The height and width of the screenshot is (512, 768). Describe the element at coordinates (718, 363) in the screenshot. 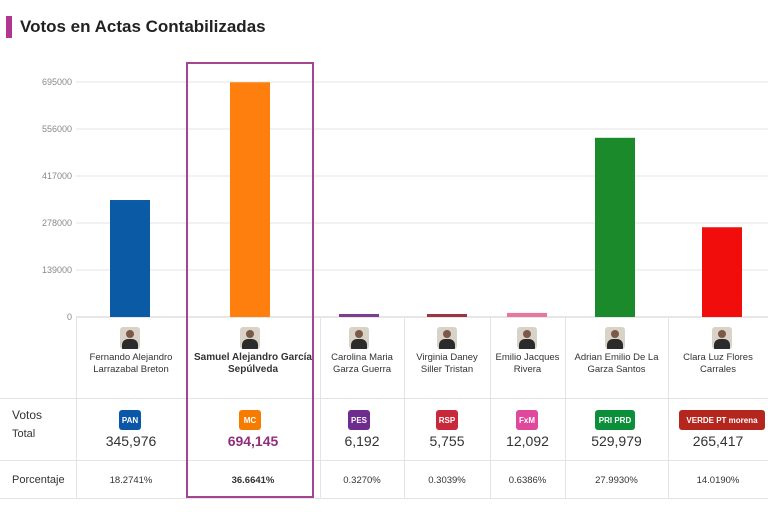

I see `candidate-name: Clara Luz Flores Carrales` at that location.